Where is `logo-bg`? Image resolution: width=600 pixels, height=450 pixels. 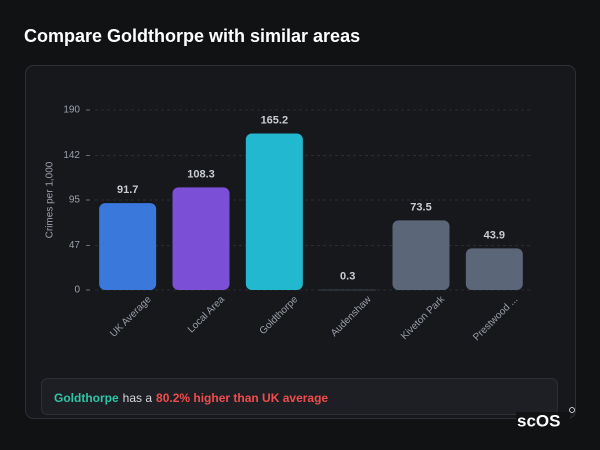
logo-bg is located at coordinates (543, 422).